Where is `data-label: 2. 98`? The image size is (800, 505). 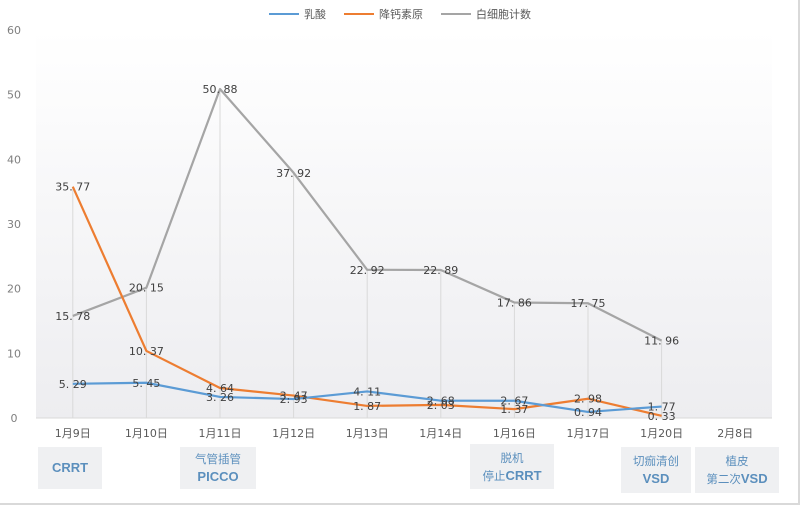 data-label: 2. 98 is located at coordinates (588, 399).